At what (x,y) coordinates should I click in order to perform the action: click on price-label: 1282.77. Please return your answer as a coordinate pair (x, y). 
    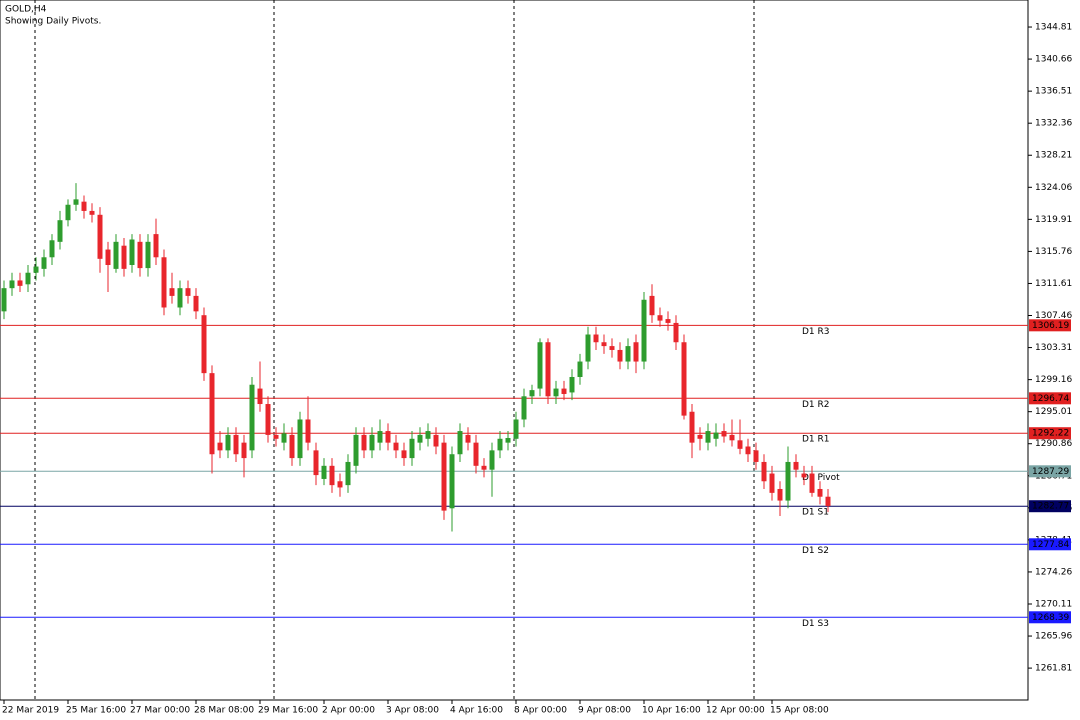
    Looking at the image, I should click on (1050, 507).